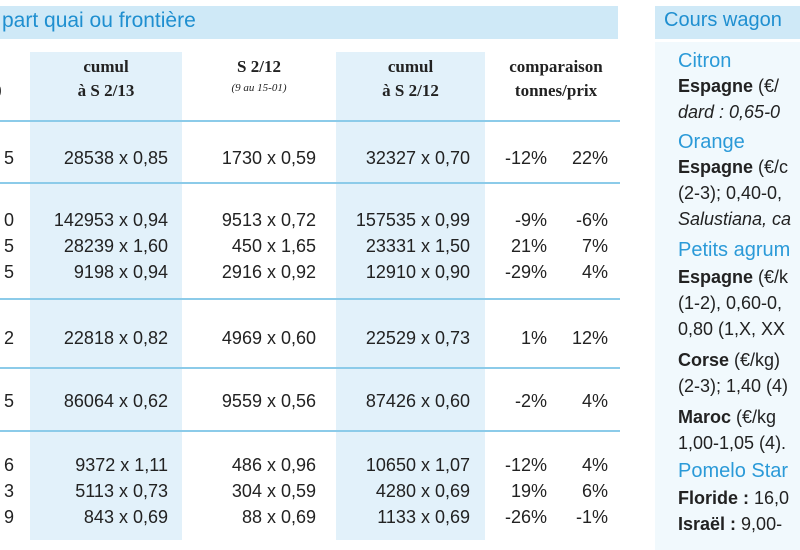  What do you see at coordinates (8, 220) in the screenshot?
I see `row-fragment: 0` at bounding box center [8, 220].